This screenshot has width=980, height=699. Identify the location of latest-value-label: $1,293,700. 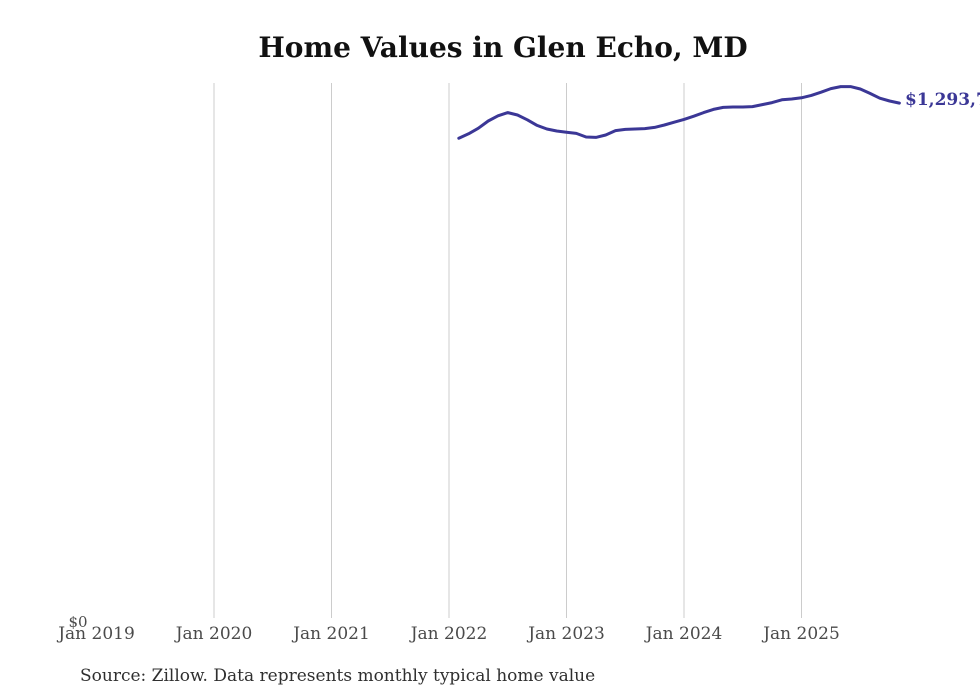
(942, 100).